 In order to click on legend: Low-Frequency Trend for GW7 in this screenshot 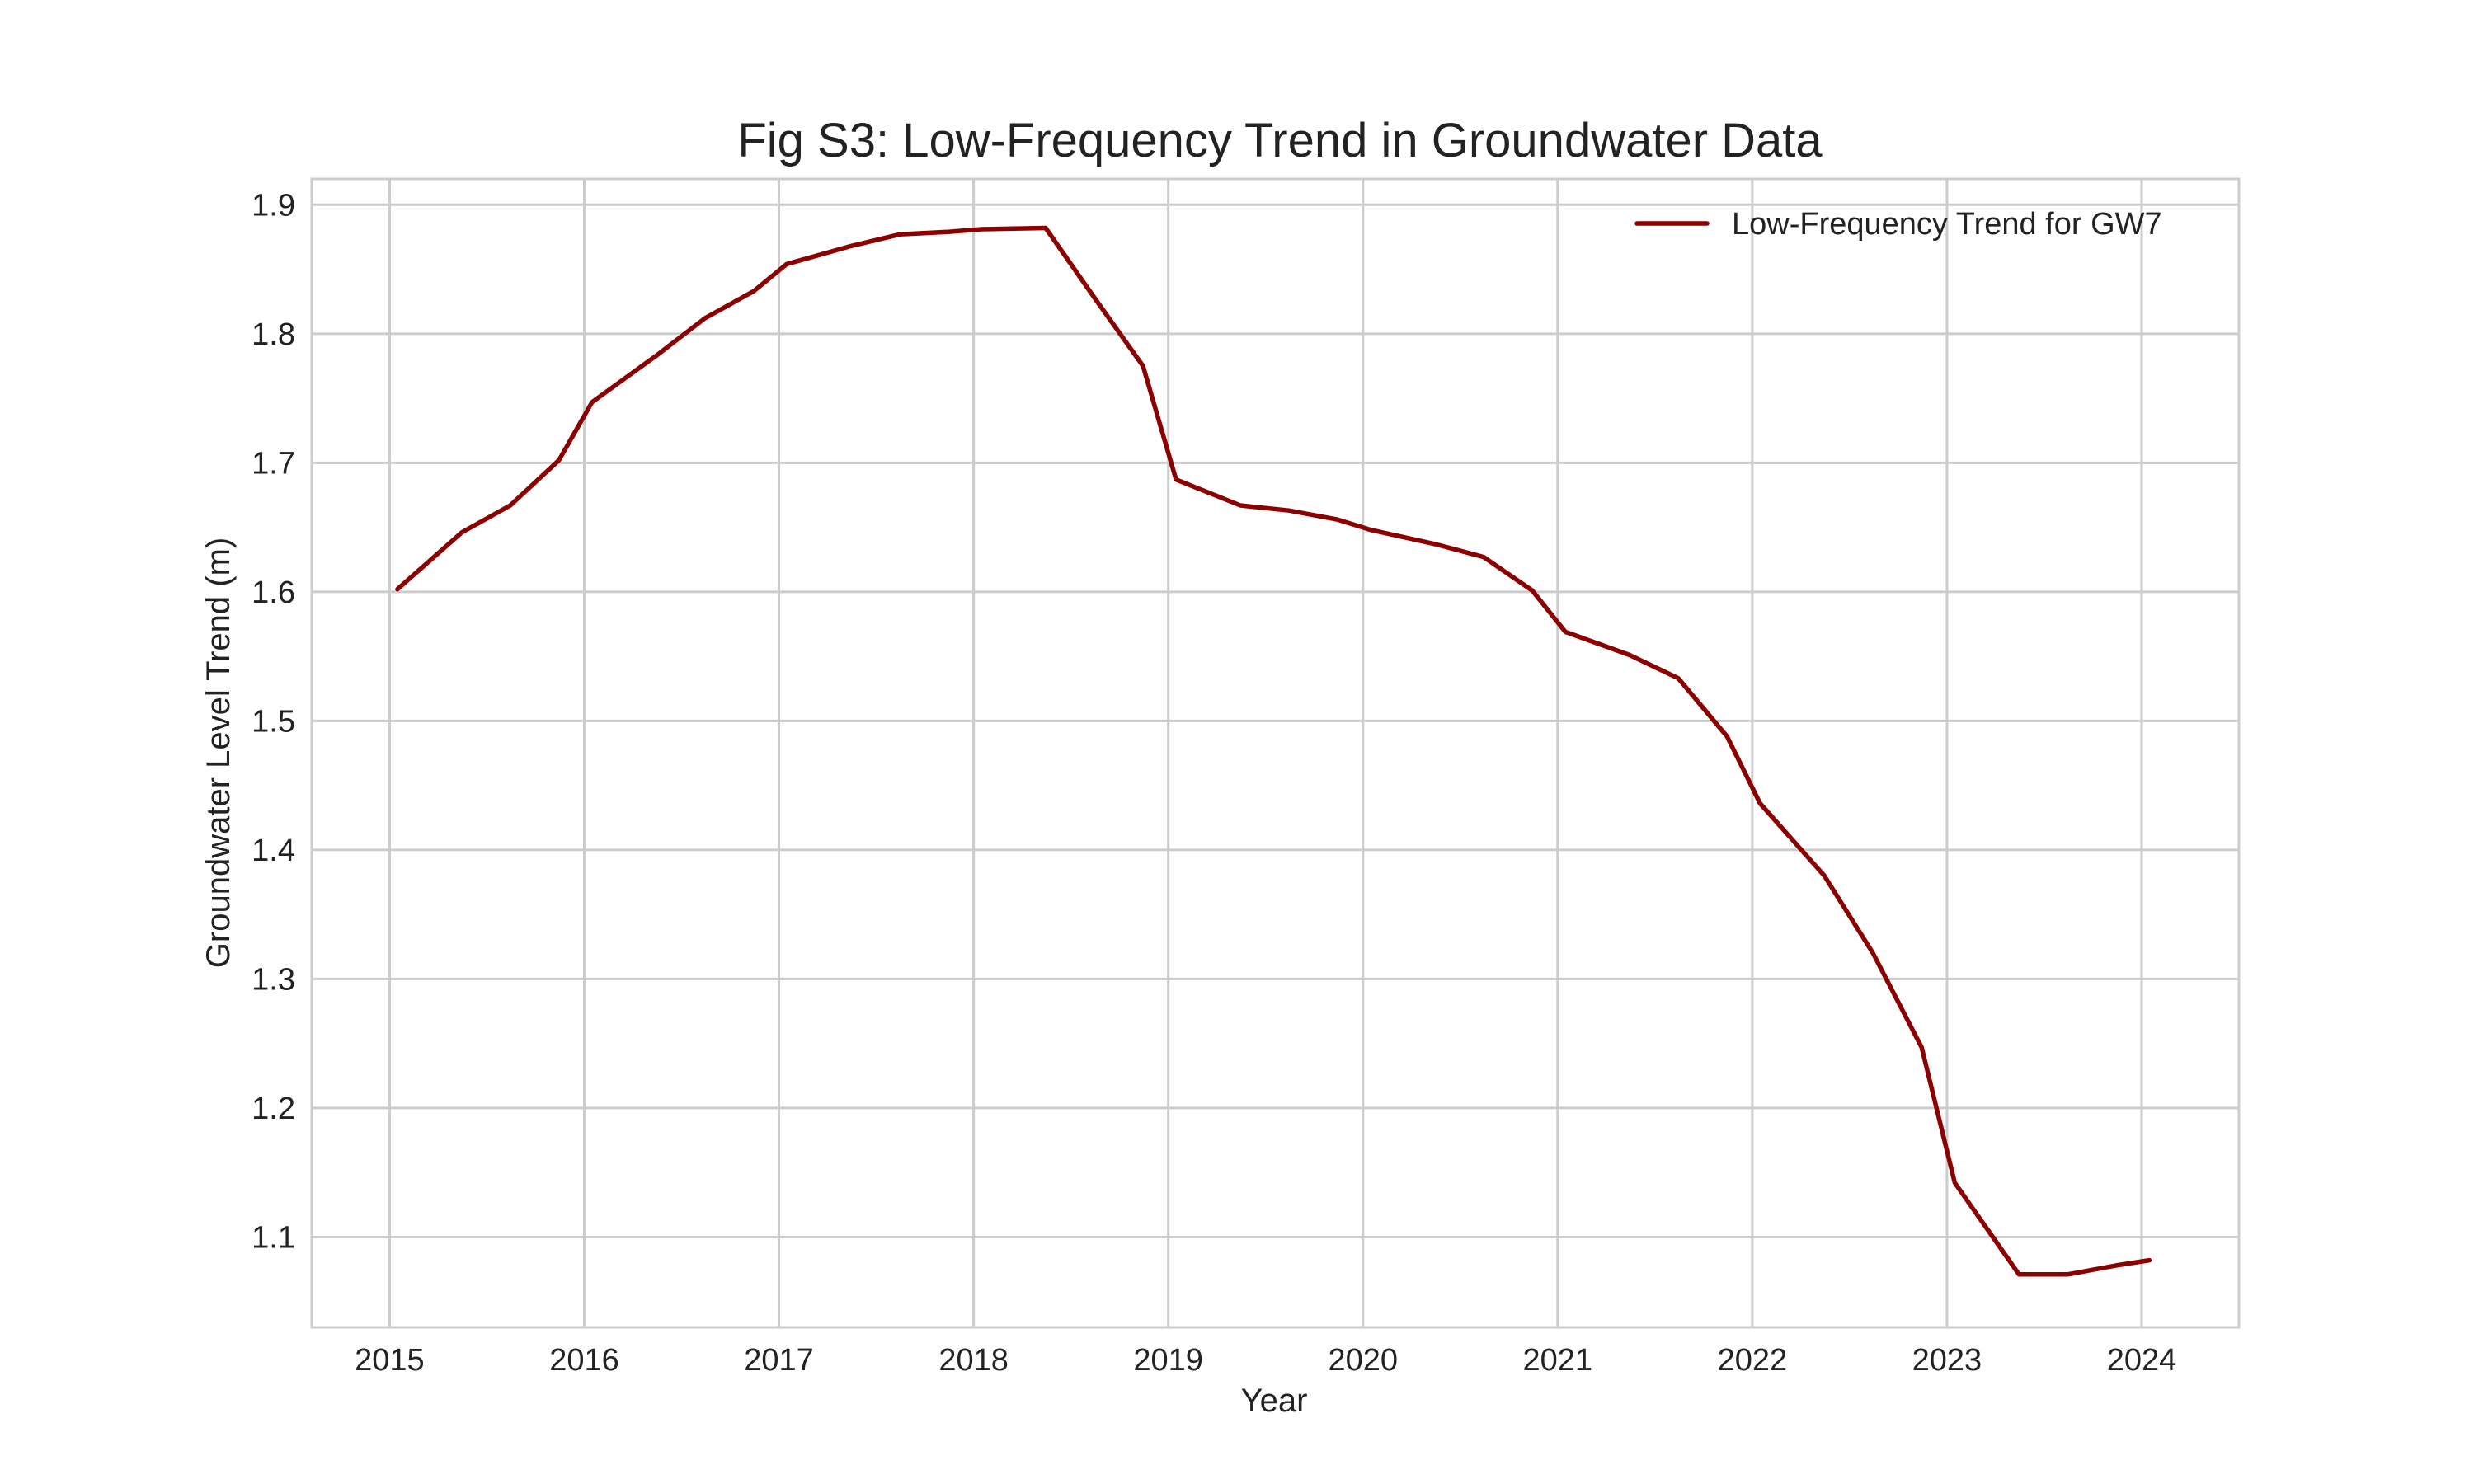, I will do `click(1898, 224)`.